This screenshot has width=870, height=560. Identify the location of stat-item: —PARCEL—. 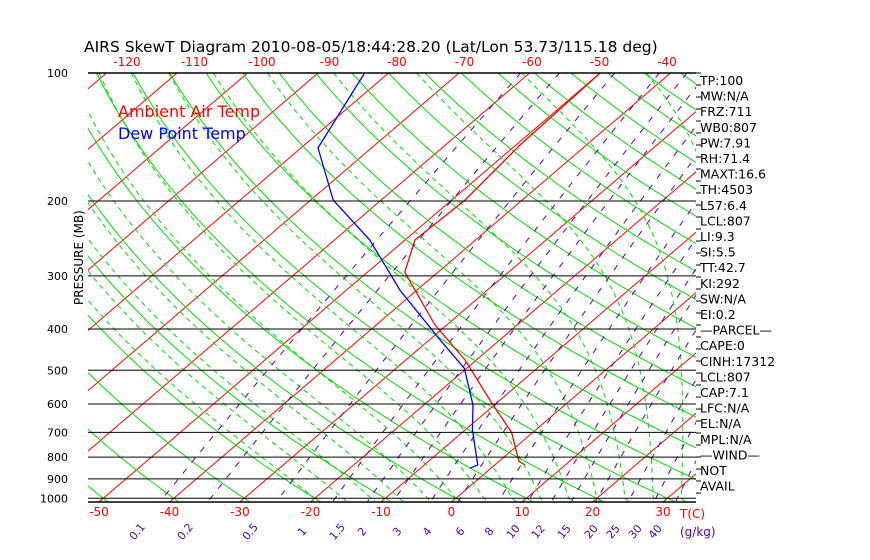
(736, 330).